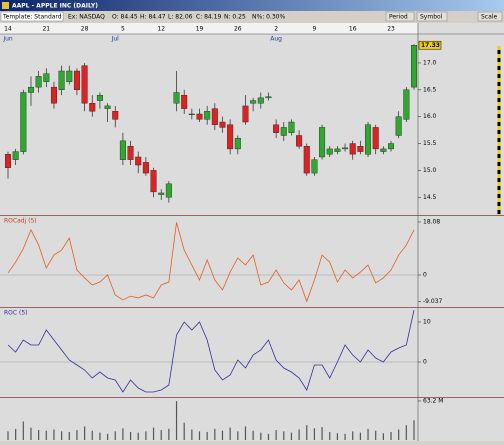  I want to click on template-select, so click(32, 16).